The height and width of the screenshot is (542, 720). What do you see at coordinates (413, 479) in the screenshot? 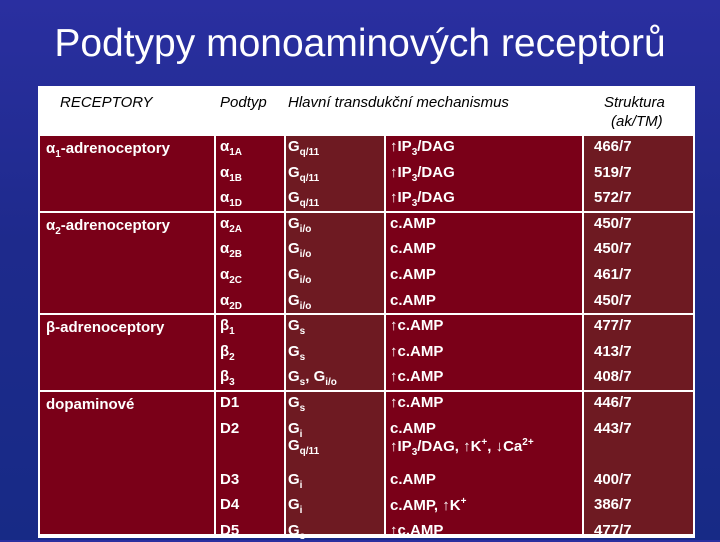
I see `mechanism-text: c.AMP` at bounding box center [413, 479].